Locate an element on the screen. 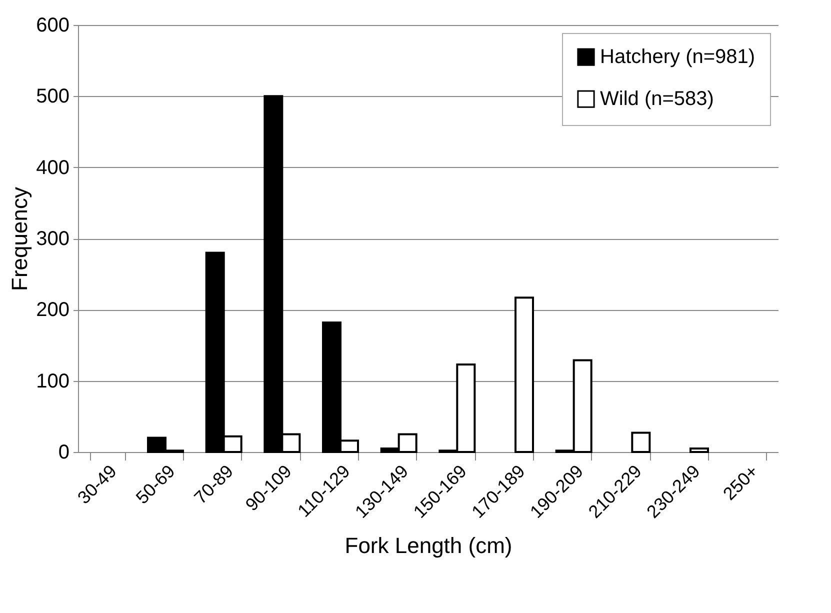  y-tick-label: 600 is located at coordinates (53, 25).